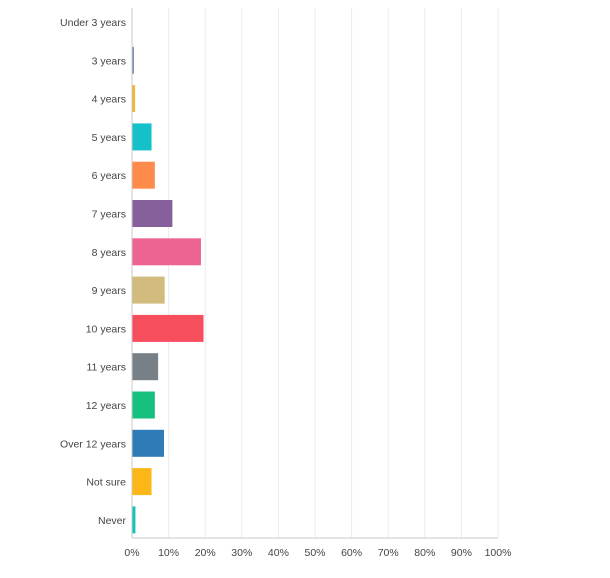  Describe the element at coordinates (93, 23) in the screenshot. I see `category-label: Under 3 years` at that location.